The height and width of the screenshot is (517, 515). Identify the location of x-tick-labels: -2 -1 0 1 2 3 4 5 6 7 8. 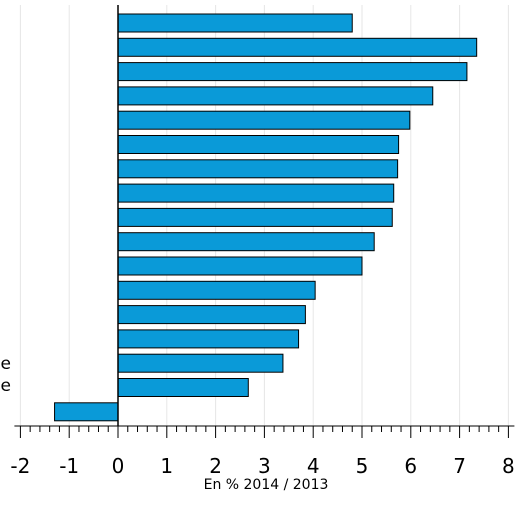
(262, 466).